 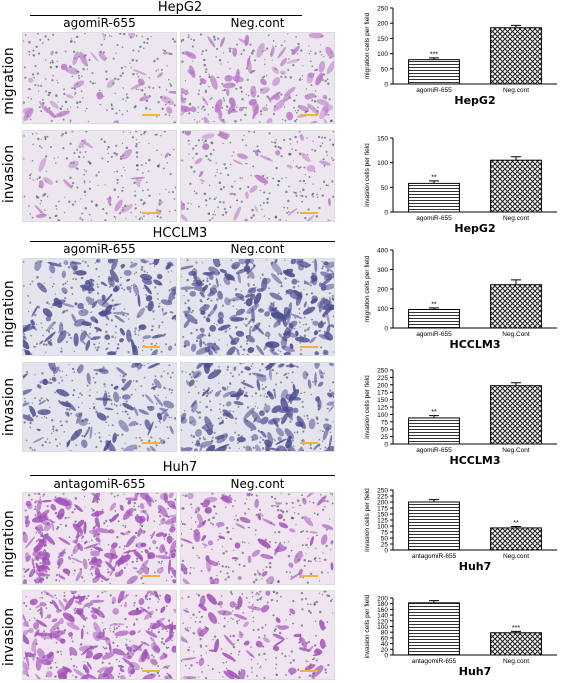 I want to click on significance-mark: ***, so click(x=516, y=628).